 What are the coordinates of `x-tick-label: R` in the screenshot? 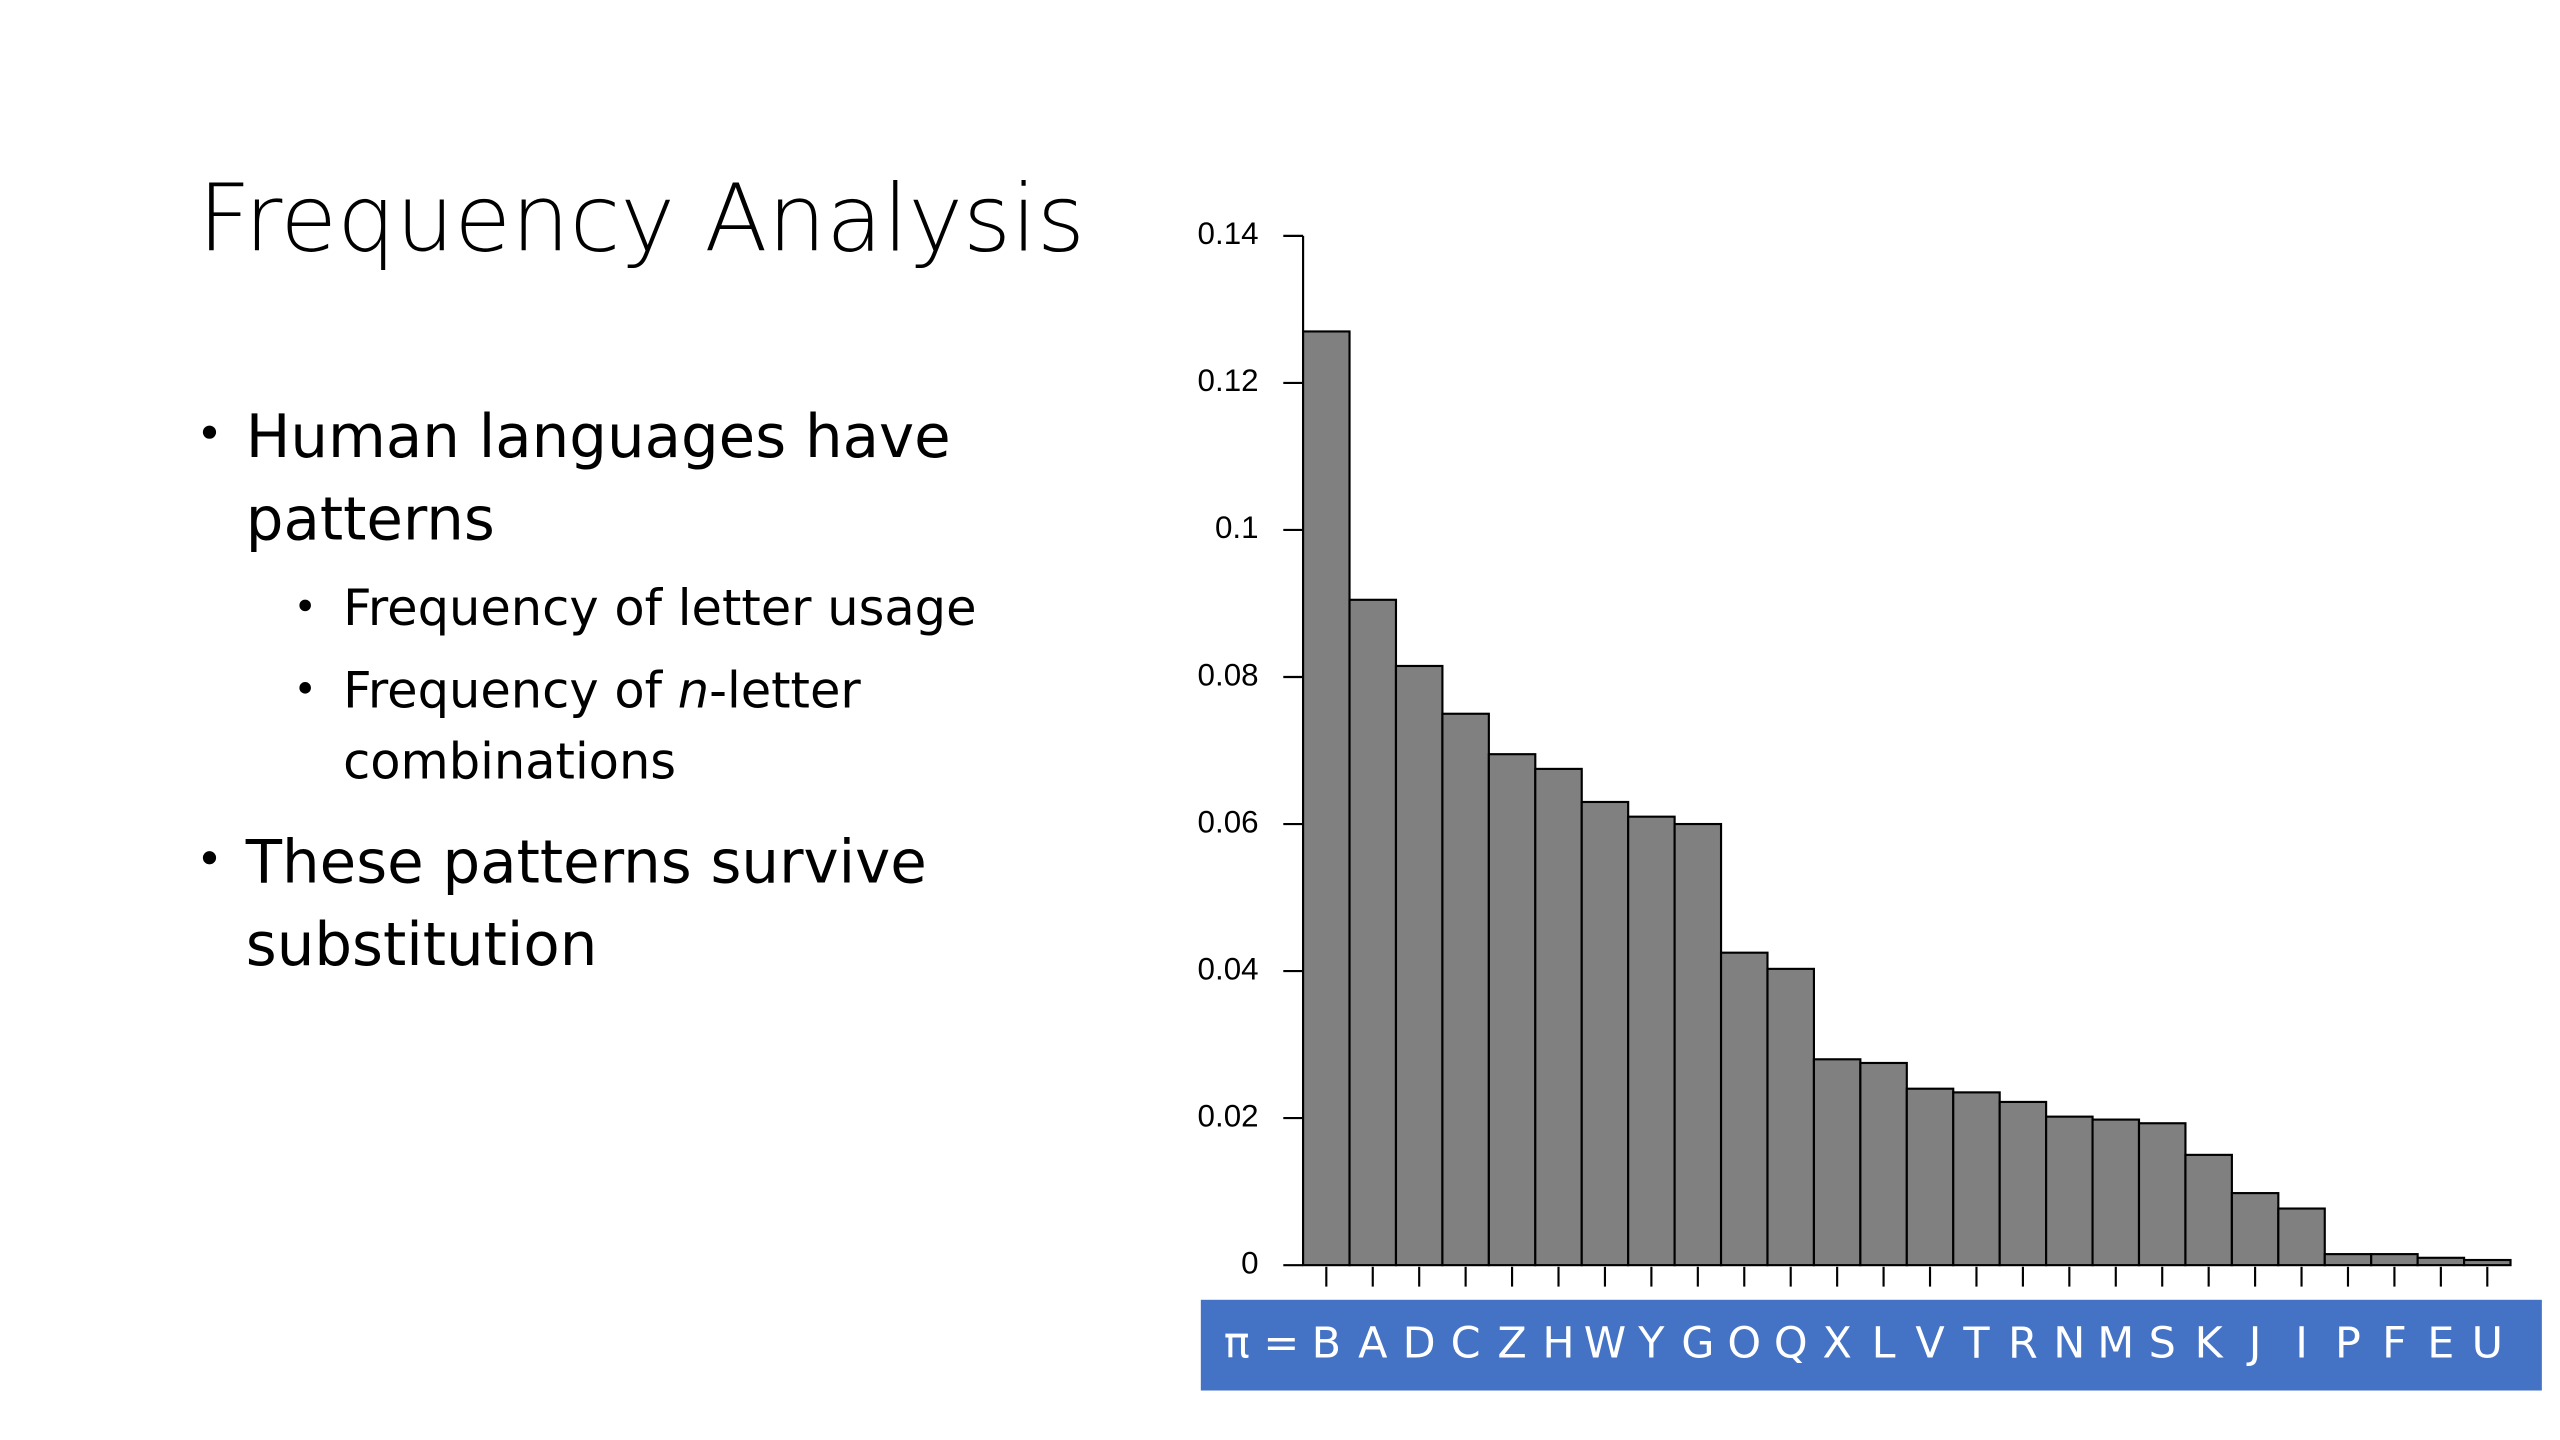 It's located at (2023, 1343).